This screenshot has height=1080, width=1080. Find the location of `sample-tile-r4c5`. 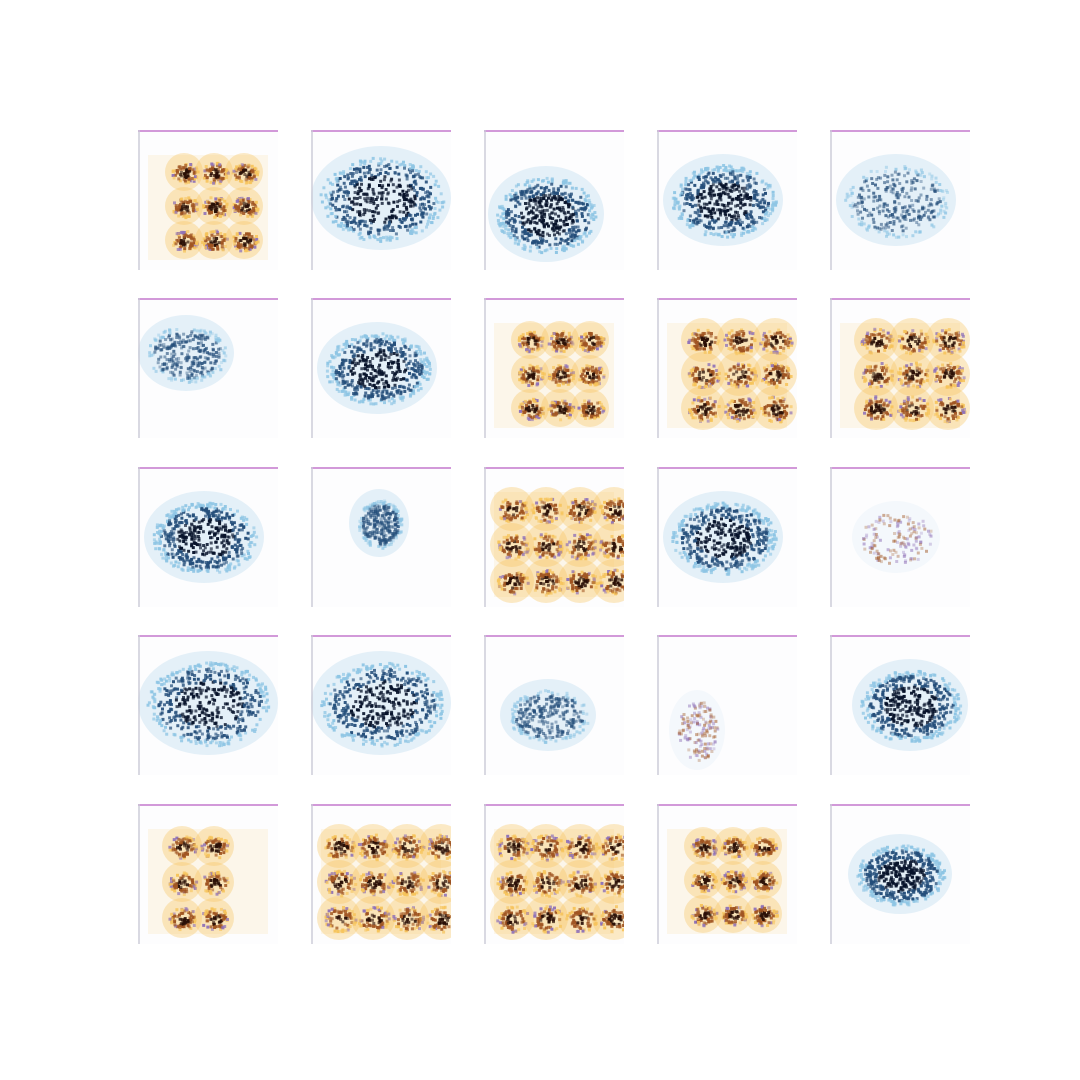

sample-tile-r4c5 is located at coordinates (900, 705).